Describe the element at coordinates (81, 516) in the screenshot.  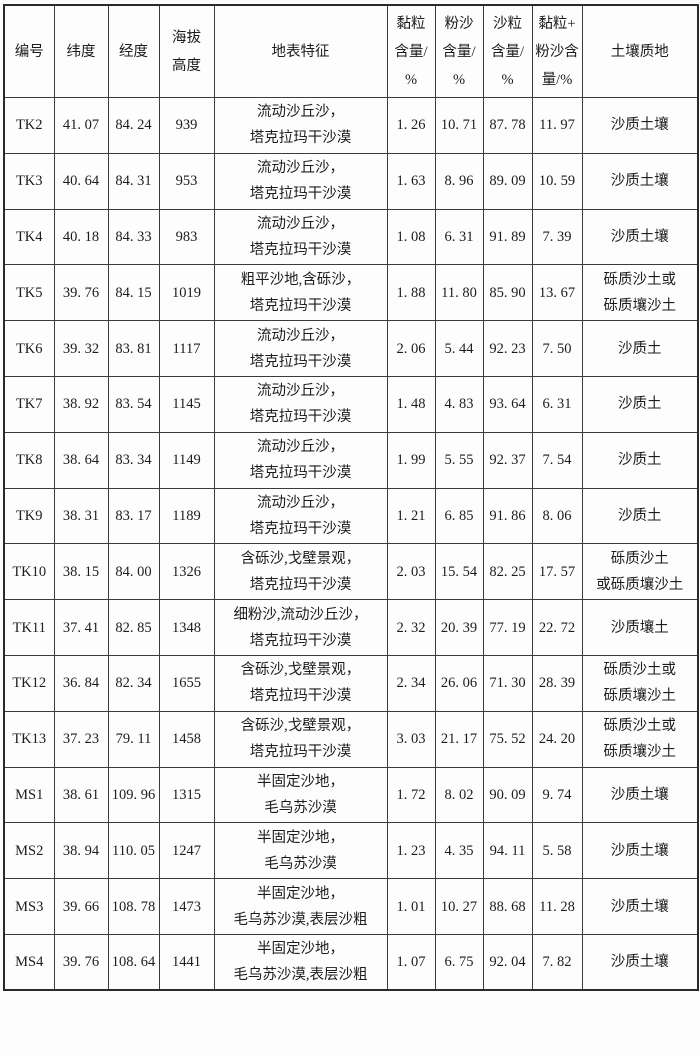
I see `cell-latitude: 38. 31` at that location.